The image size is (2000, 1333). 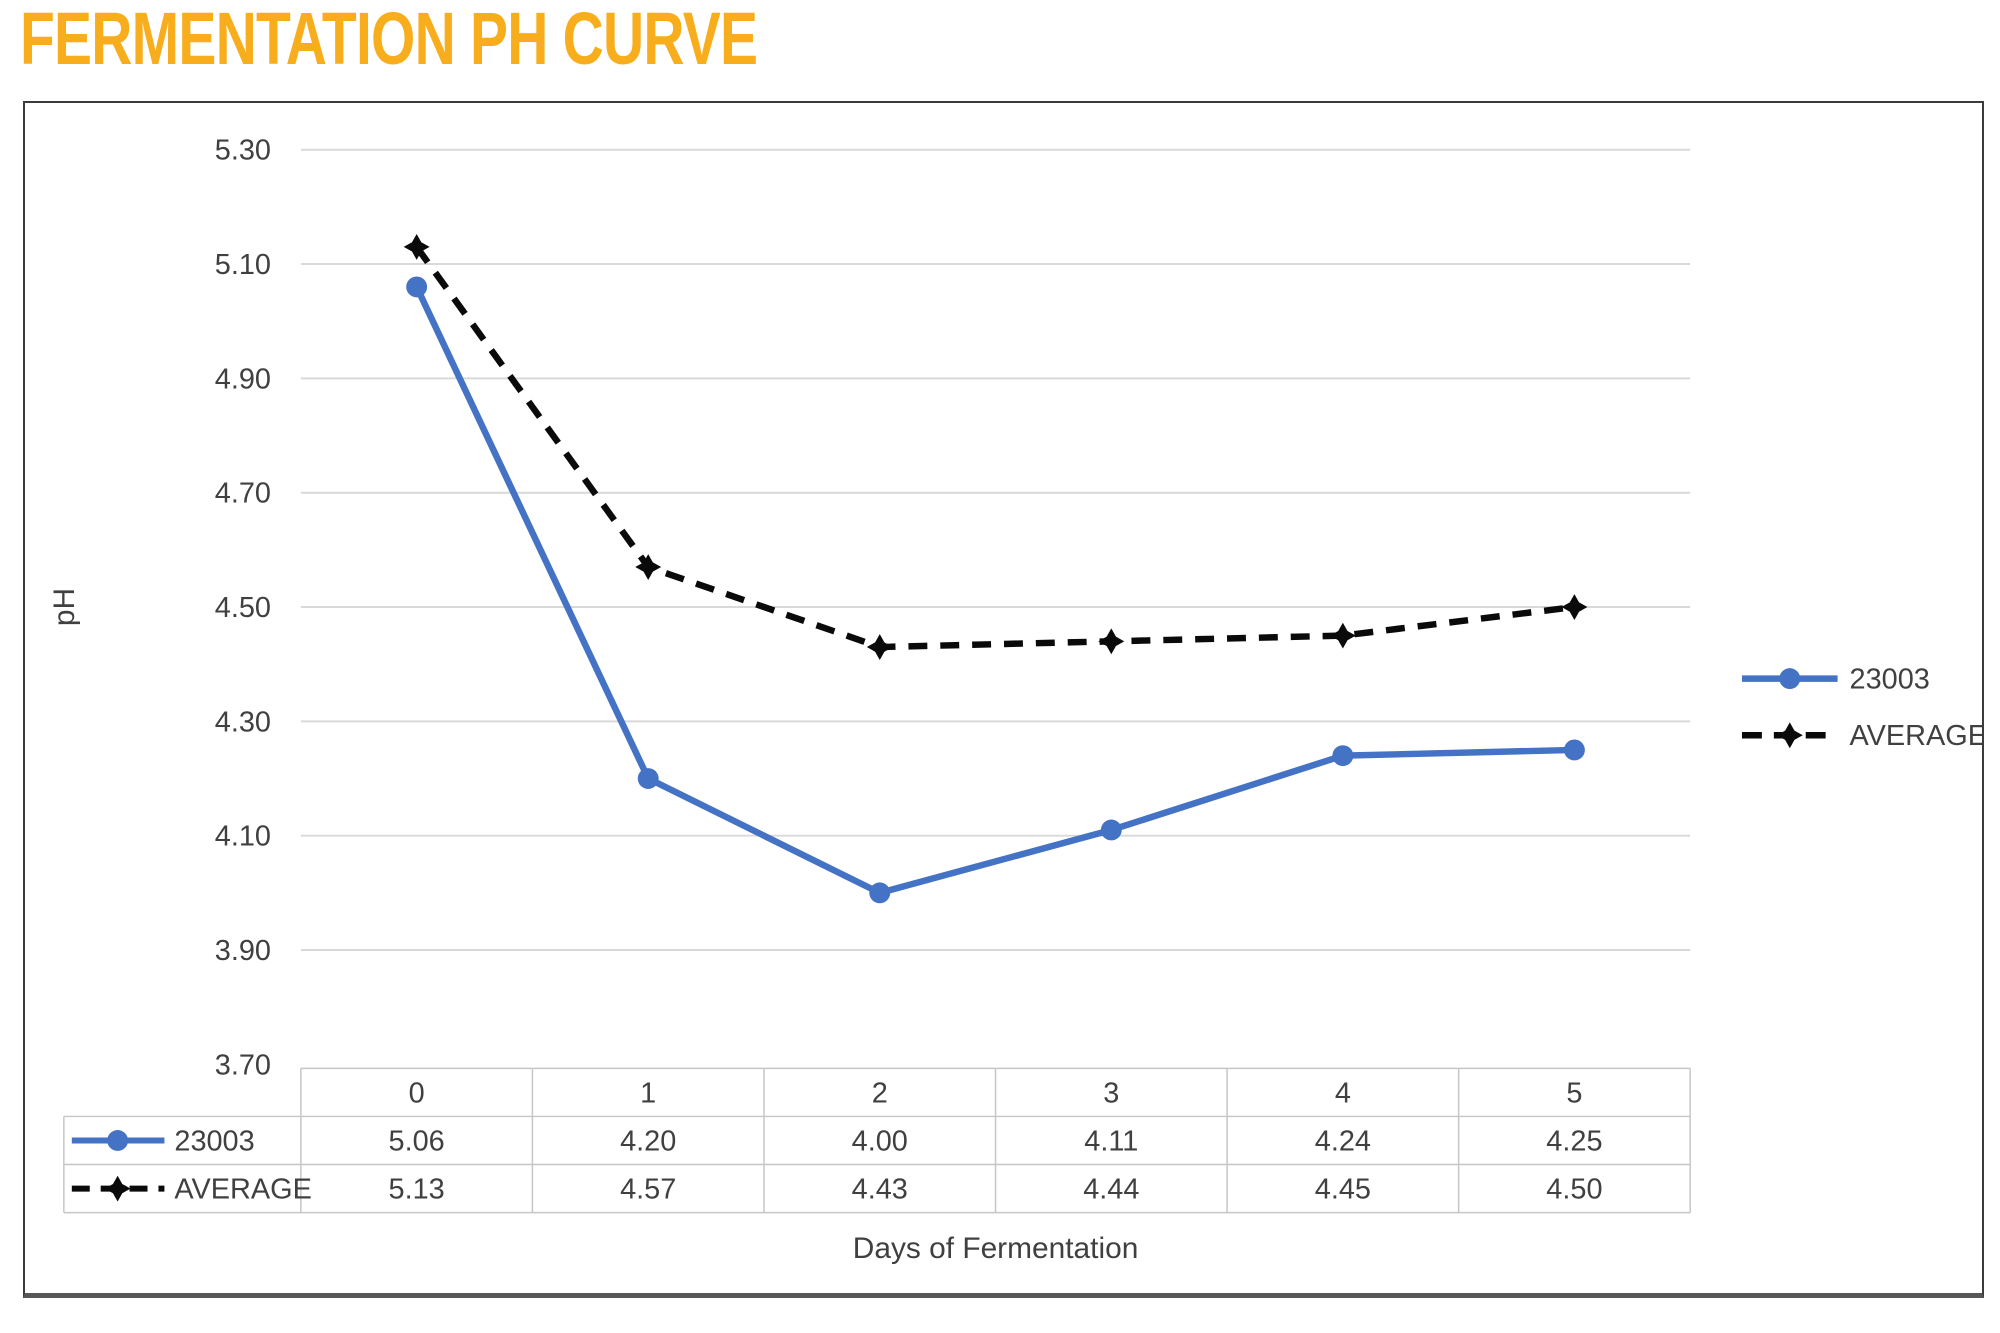 I want to click on table-header-cell: 0, so click(x=417, y=1093).